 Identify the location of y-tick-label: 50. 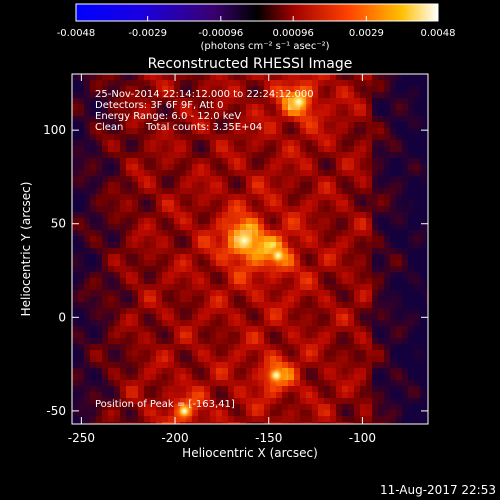
(58, 224).